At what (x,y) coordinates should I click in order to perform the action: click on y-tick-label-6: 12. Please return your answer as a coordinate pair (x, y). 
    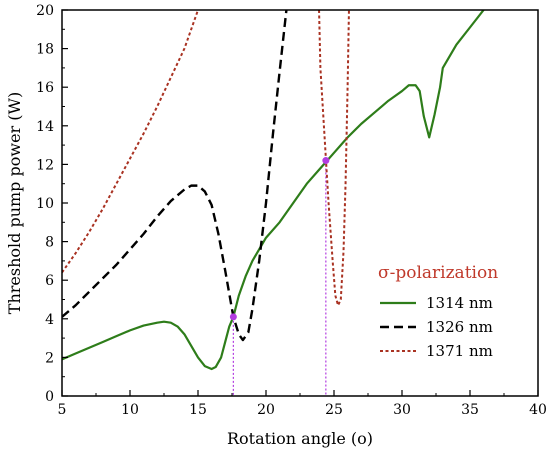
    Looking at the image, I should click on (45, 165).